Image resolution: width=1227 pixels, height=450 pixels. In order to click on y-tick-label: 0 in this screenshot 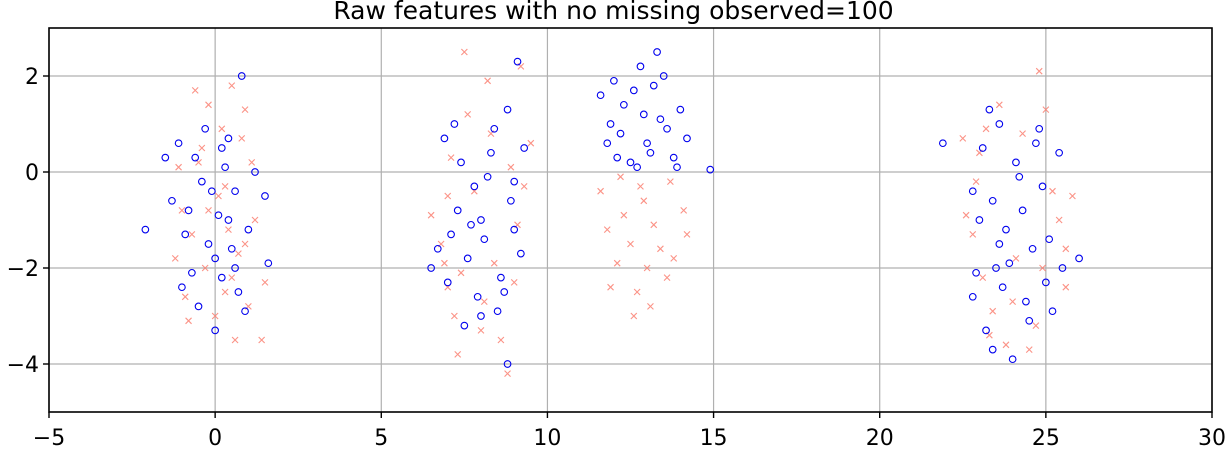, I will do `click(32, 173)`.